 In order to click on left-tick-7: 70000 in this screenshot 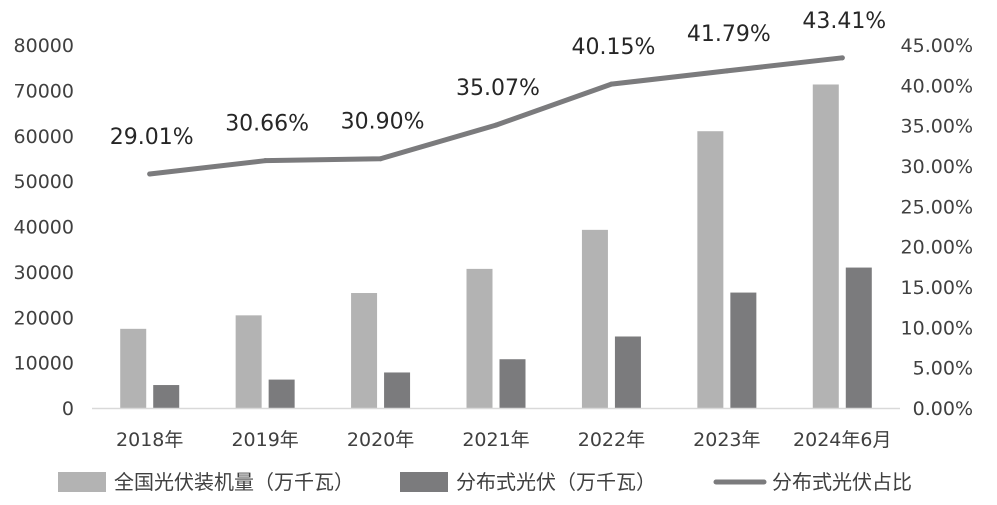, I will do `click(44, 91)`.